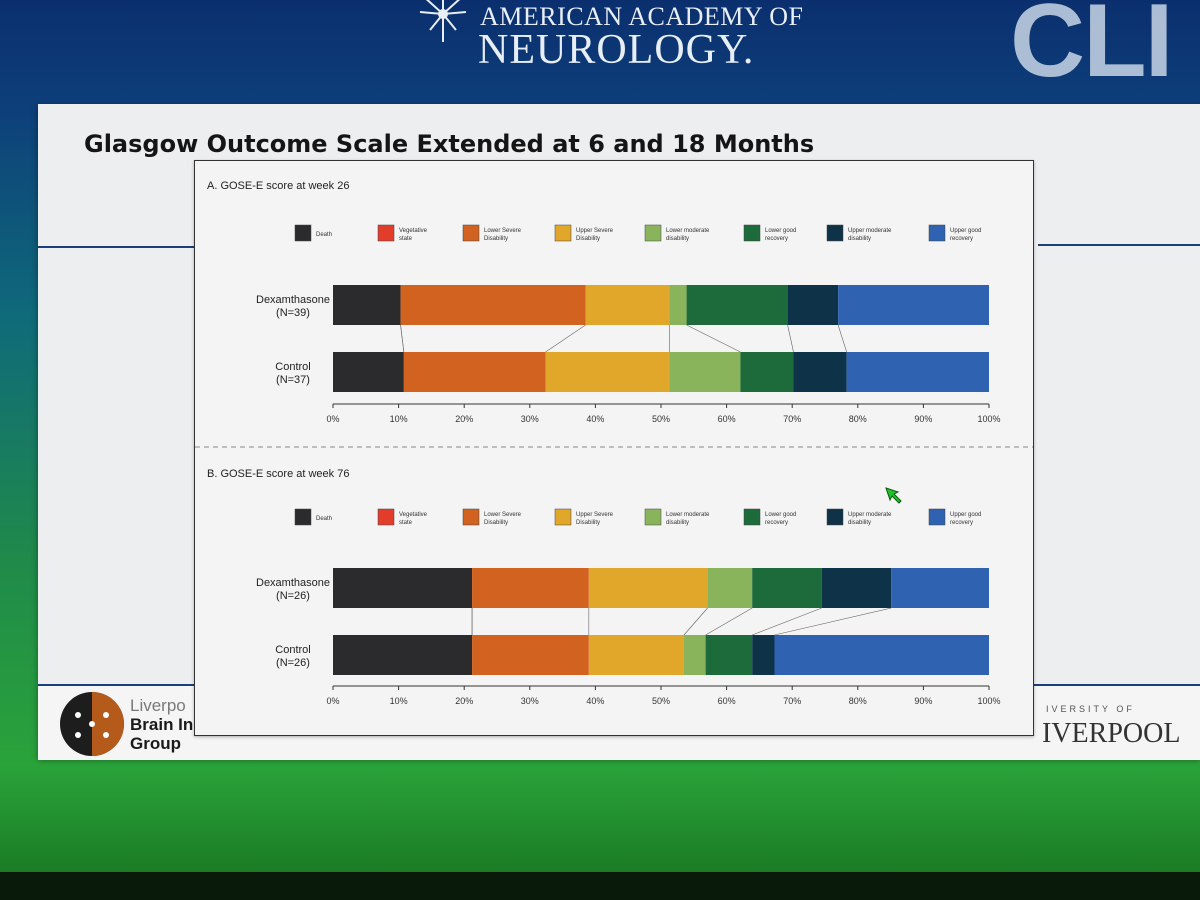  What do you see at coordinates (406, 523) in the screenshot?
I see `chart-b-legend-label-cont: state` at bounding box center [406, 523].